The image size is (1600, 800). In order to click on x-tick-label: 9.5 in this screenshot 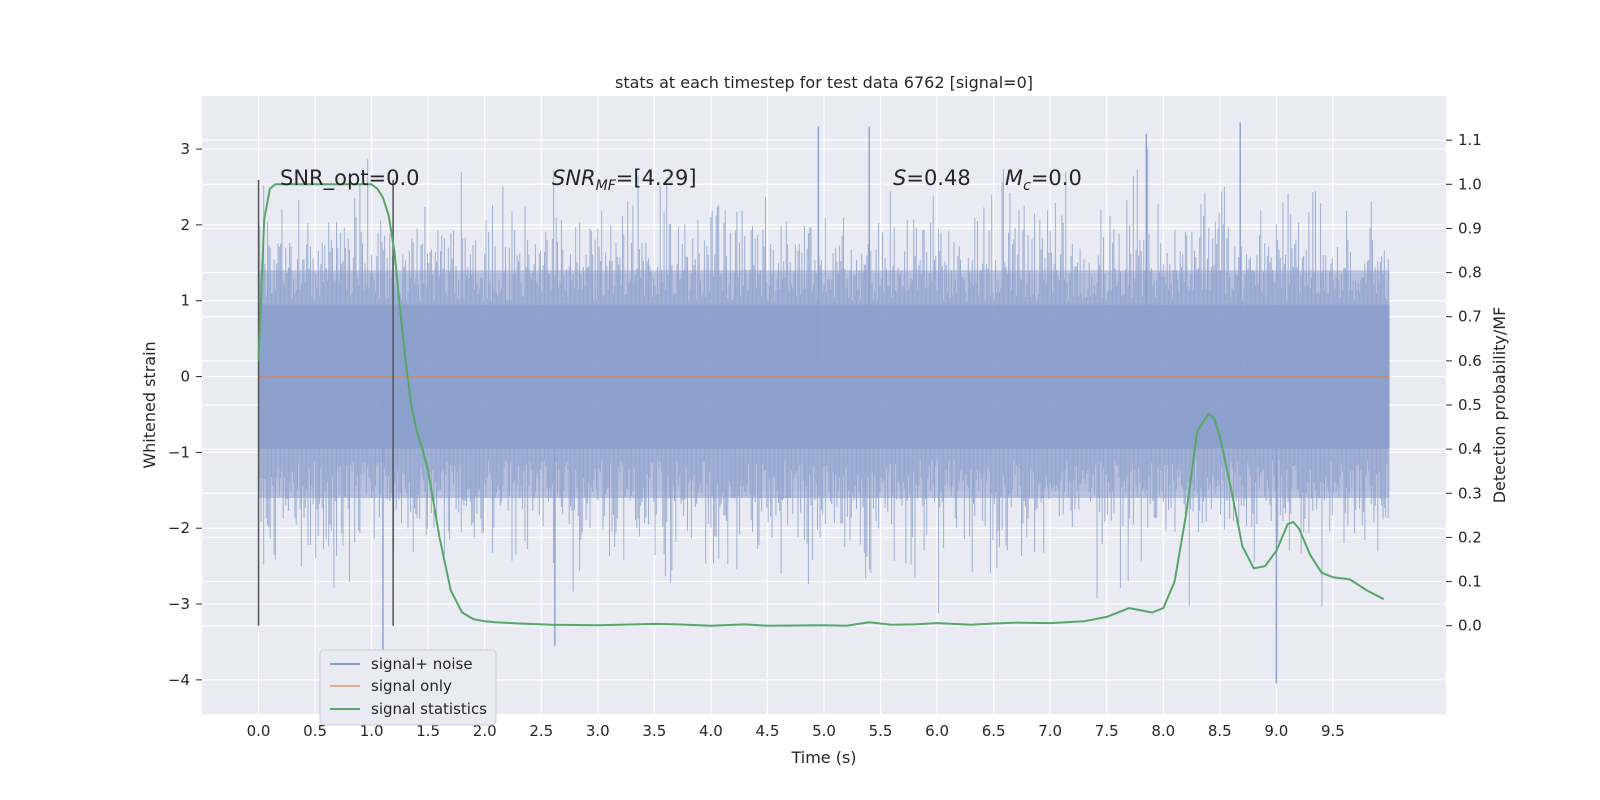, I will do `click(1333, 731)`.